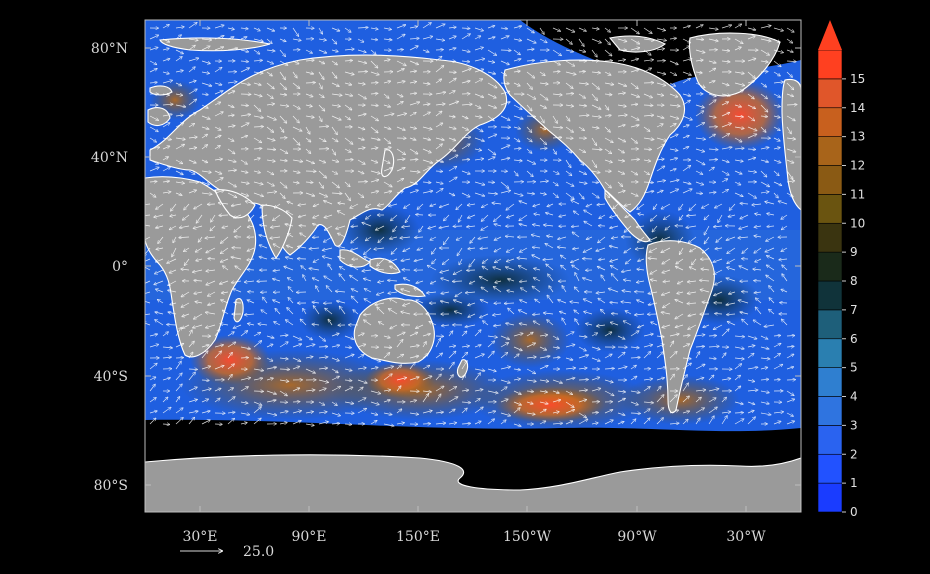  What do you see at coordinates (111, 377) in the screenshot?
I see `lat-label-40s: 40°S` at bounding box center [111, 377].